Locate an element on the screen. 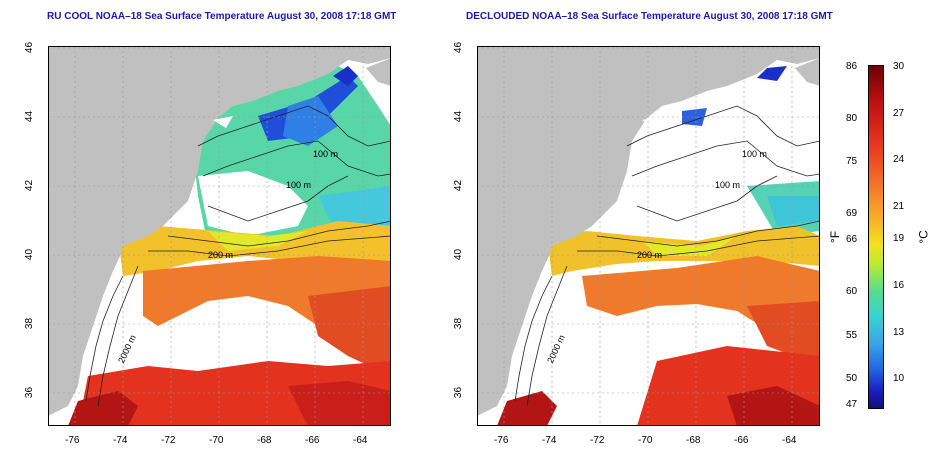 This screenshot has width=950, height=475. fahrenheit-tick: 47 is located at coordinates (852, 404).